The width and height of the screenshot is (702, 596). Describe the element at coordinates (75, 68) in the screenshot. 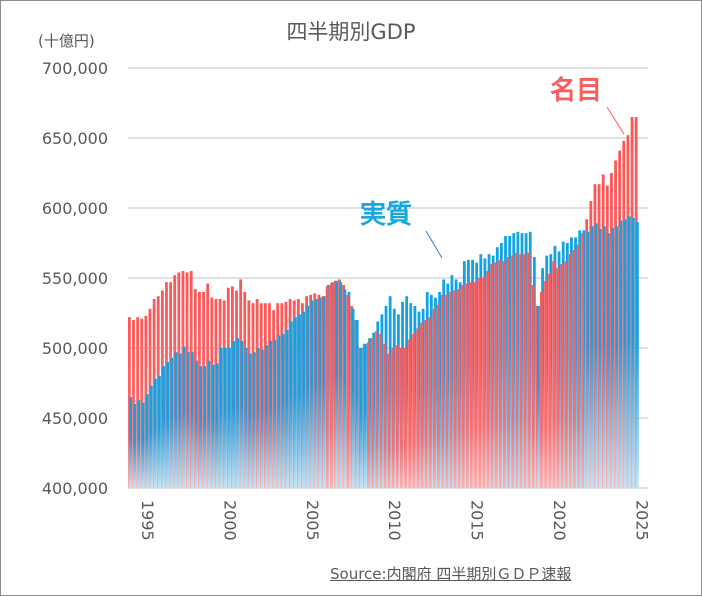

I see `y-tick-label: 700,000` at that location.